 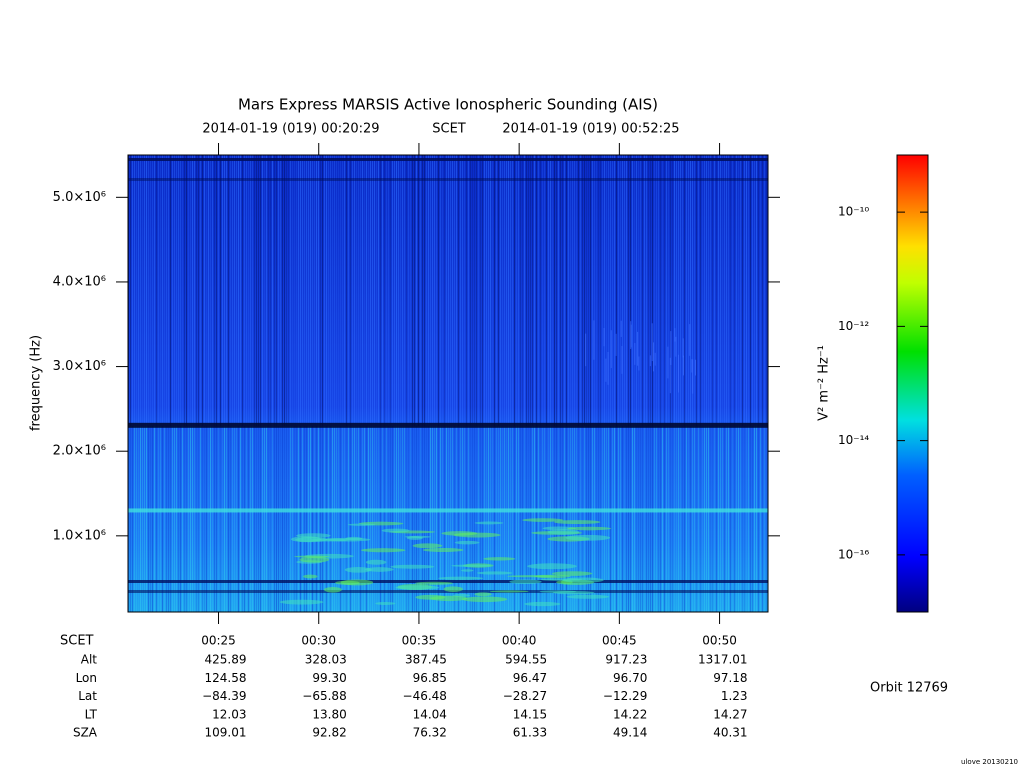 What do you see at coordinates (89, 660) in the screenshot?
I see `row-label: Alt` at bounding box center [89, 660].